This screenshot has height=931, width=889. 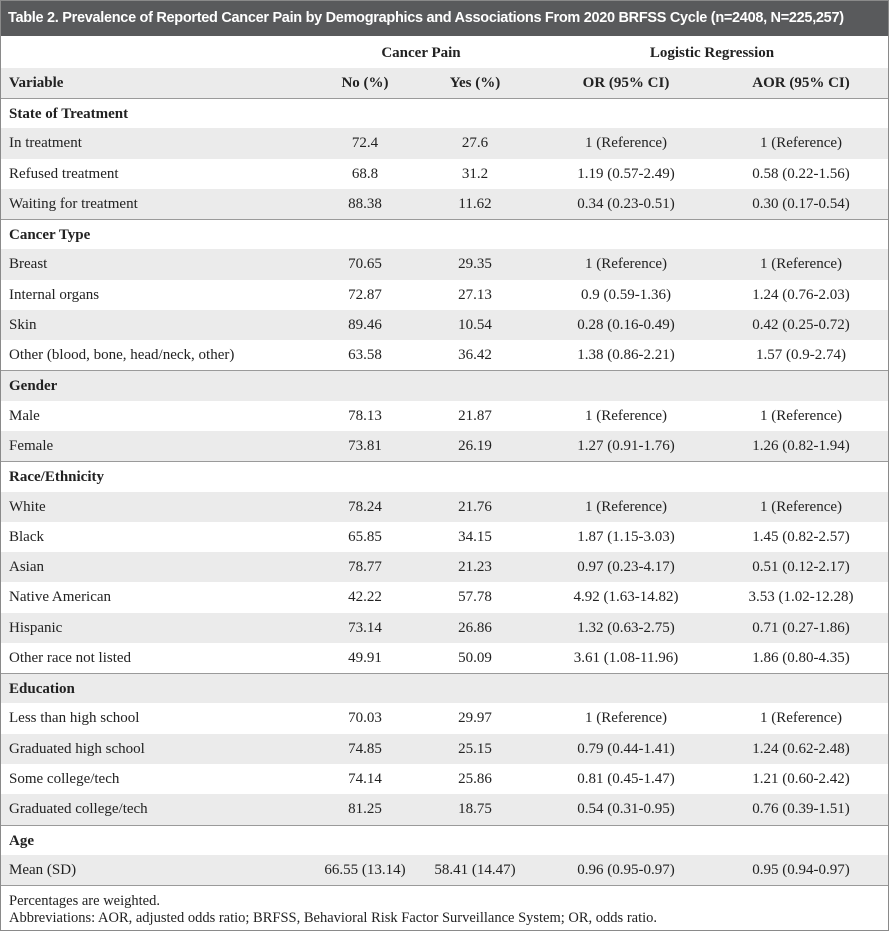 What do you see at coordinates (23, 324) in the screenshot?
I see `row-label: Skin` at bounding box center [23, 324].